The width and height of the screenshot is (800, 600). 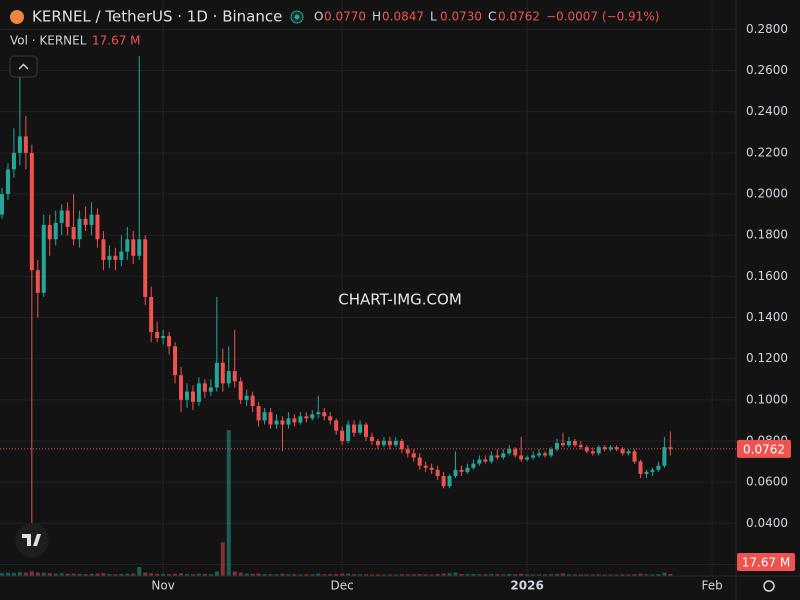 What do you see at coordinates (767, 399) in the screenshot?
I see `y-tick-label: 0.1000` at bounding box center [767, 399].